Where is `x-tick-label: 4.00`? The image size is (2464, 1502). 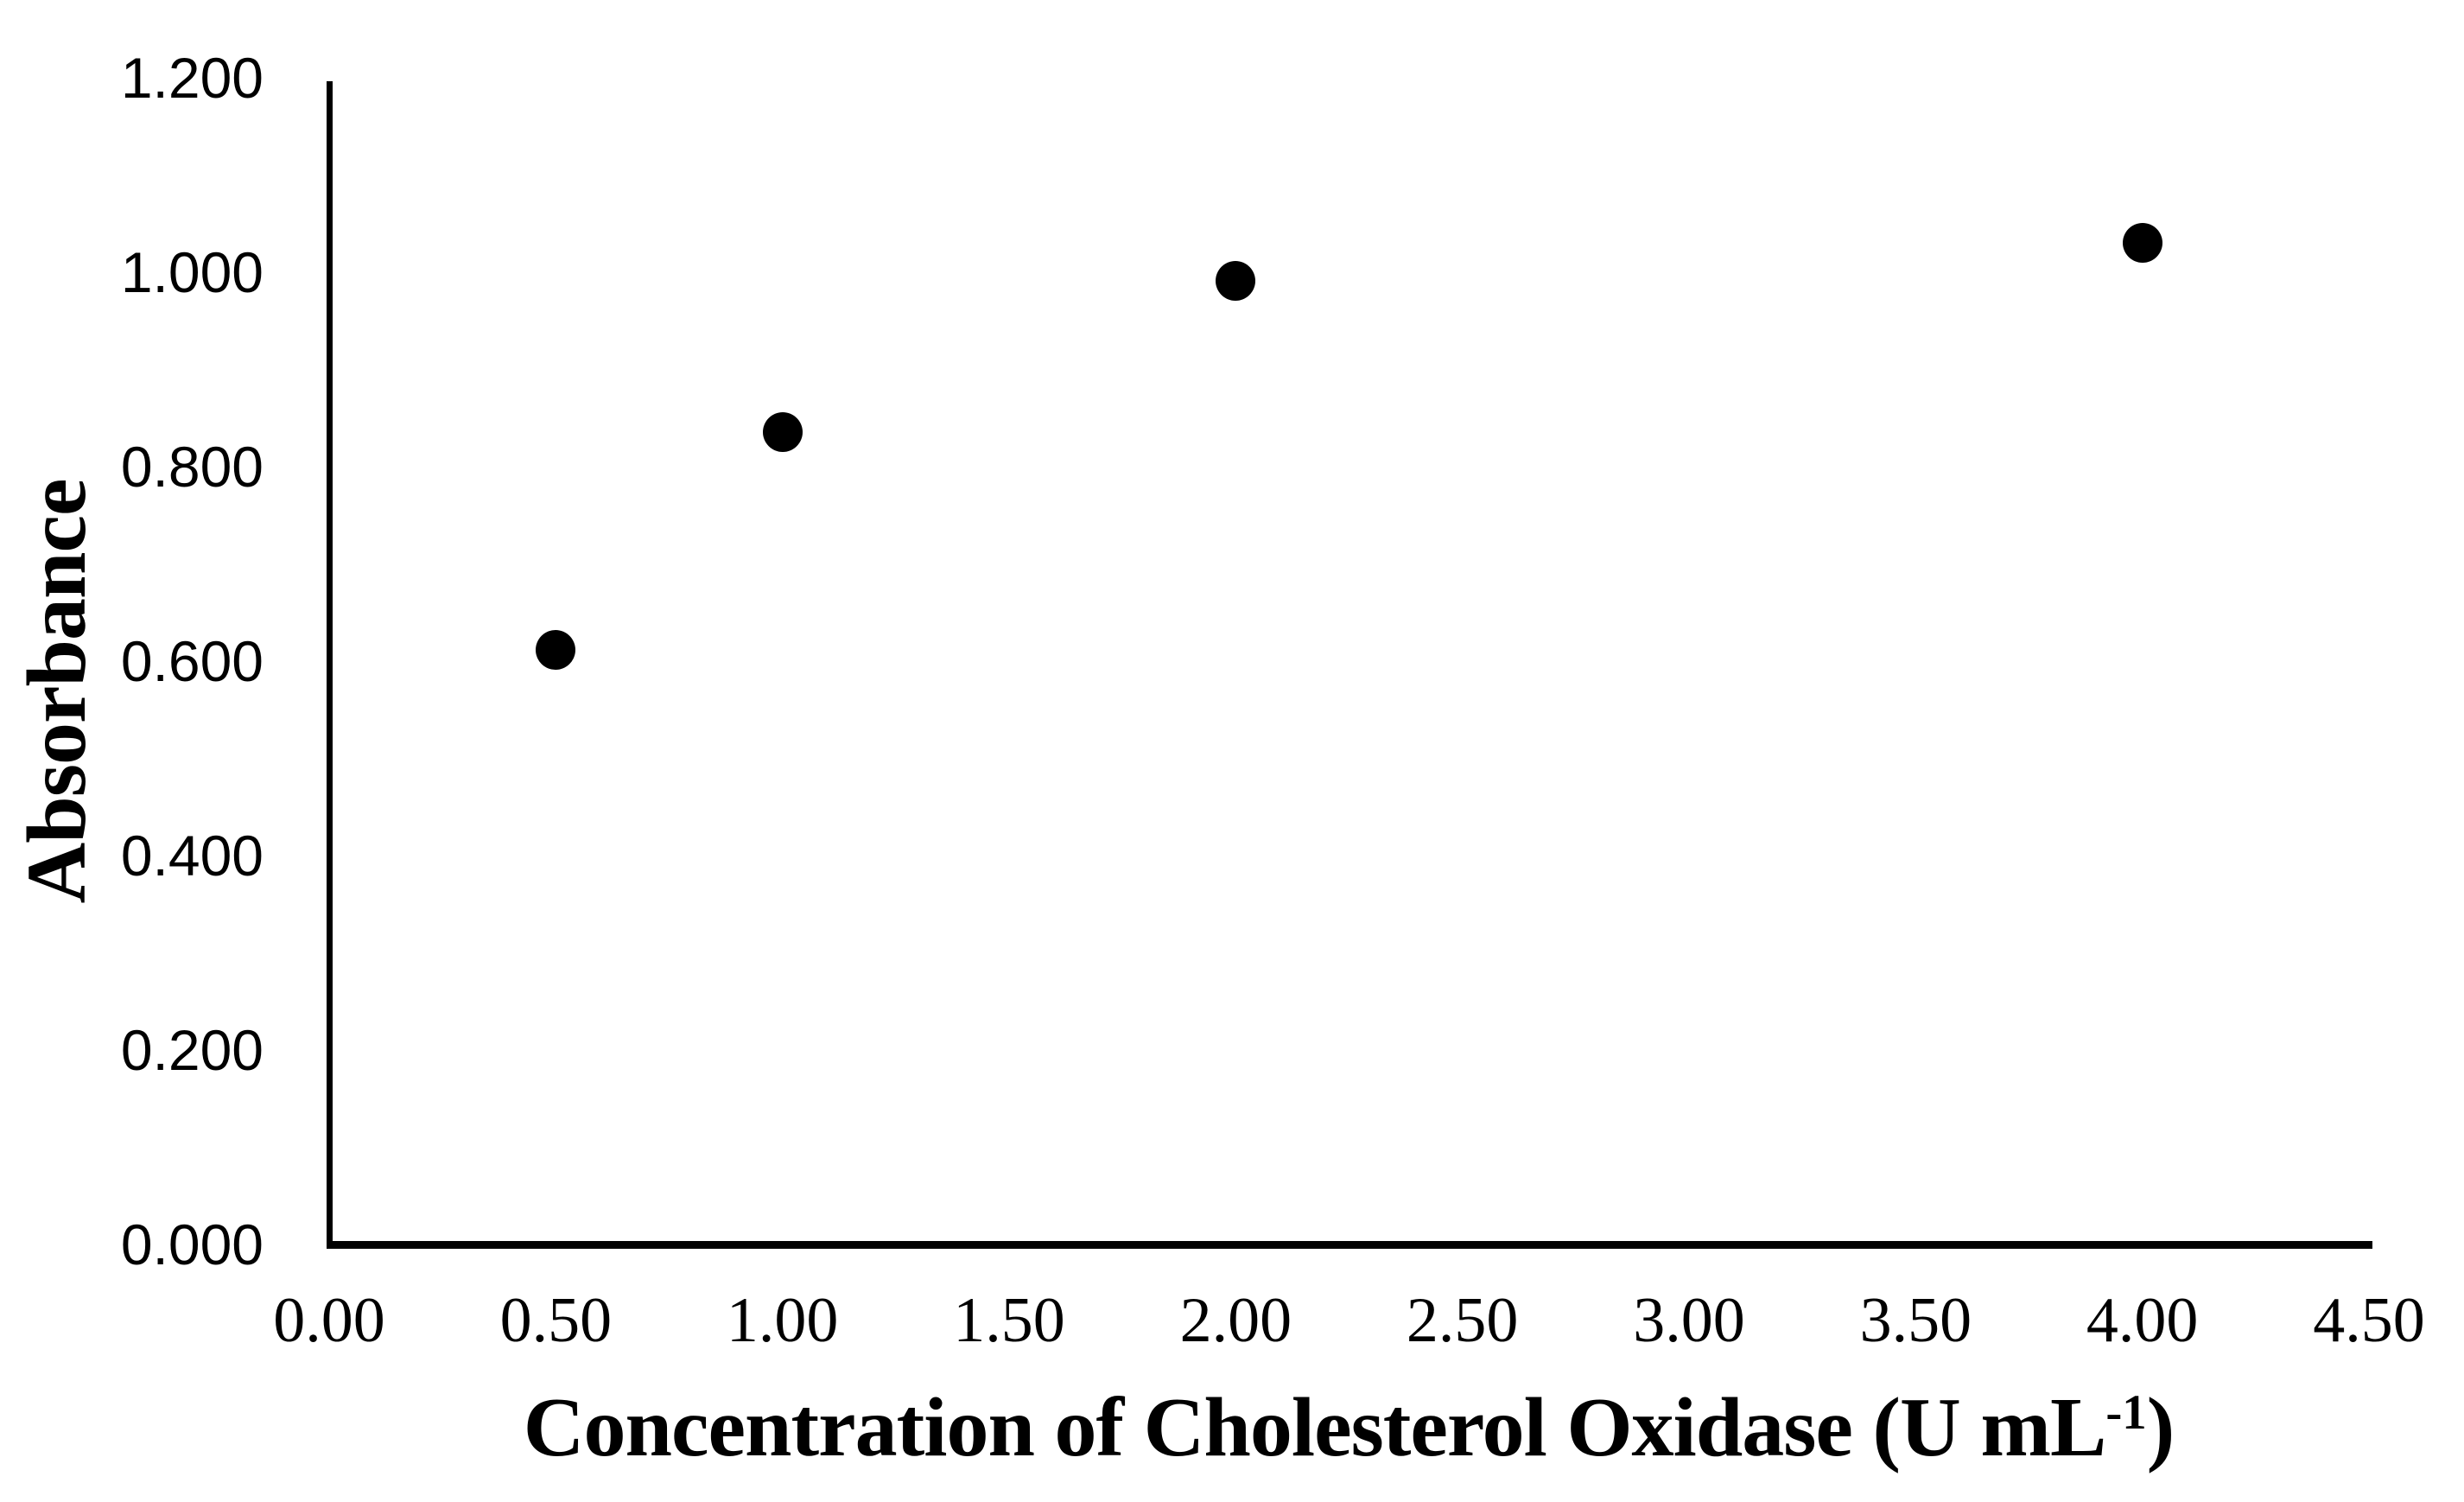
x-tick-label: 4.00 is located at coordinates (2142, 1320).